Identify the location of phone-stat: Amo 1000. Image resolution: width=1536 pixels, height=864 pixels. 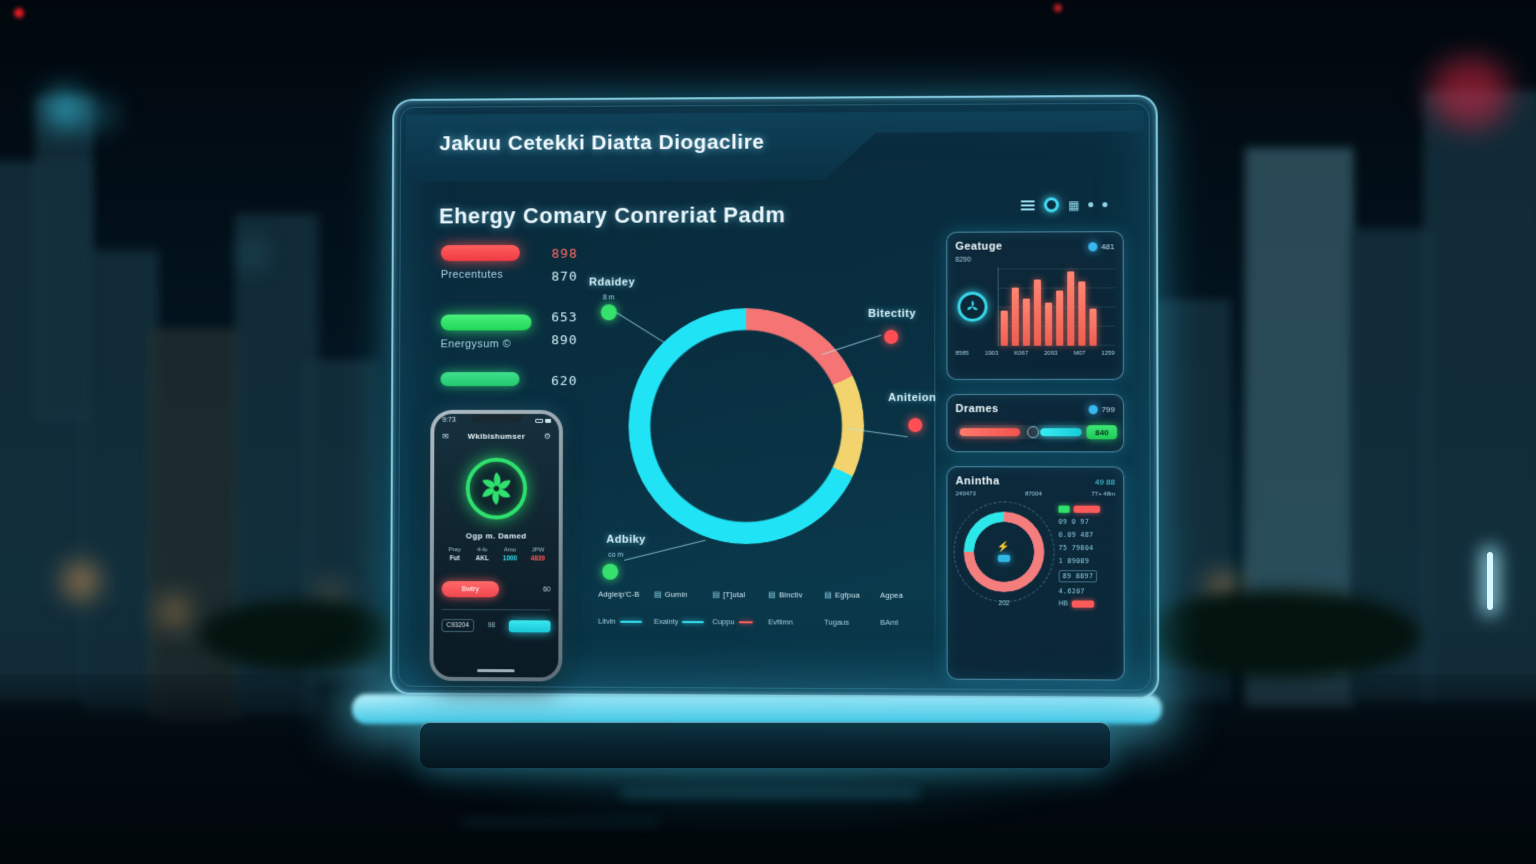
(510, 554).